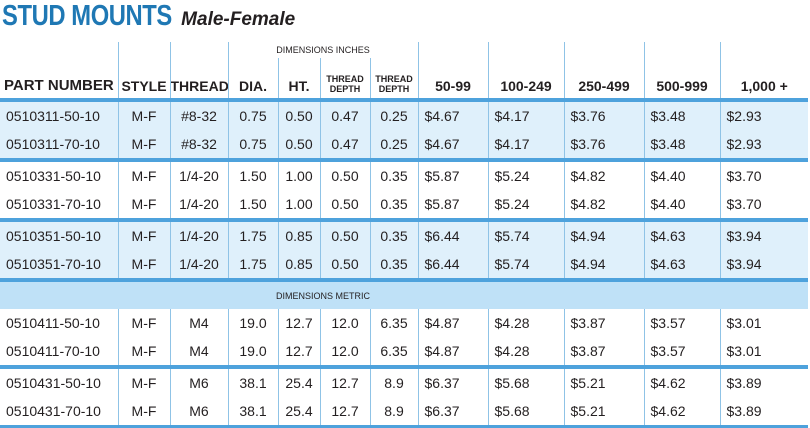 This screenshot has height=428, width=810. I want to click on cell-price-1000-plus: $3.94, so click(764, 234).